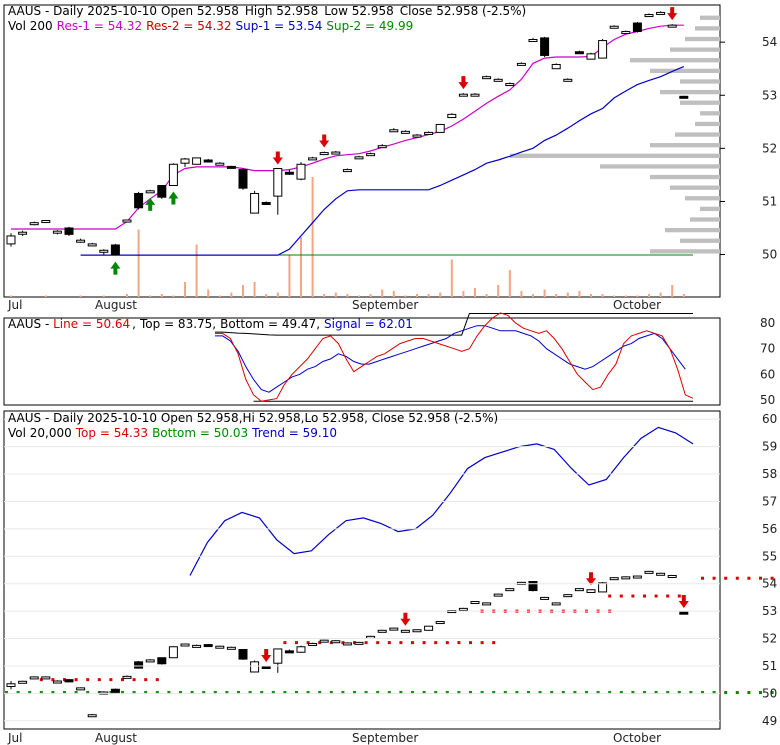 This screenshot has height=745, width=780. What do you see at coordinates (200, 433) in the screenshot?
I see `trend-bottom: Bottom = 50.03` at bounding box center [200, 433].